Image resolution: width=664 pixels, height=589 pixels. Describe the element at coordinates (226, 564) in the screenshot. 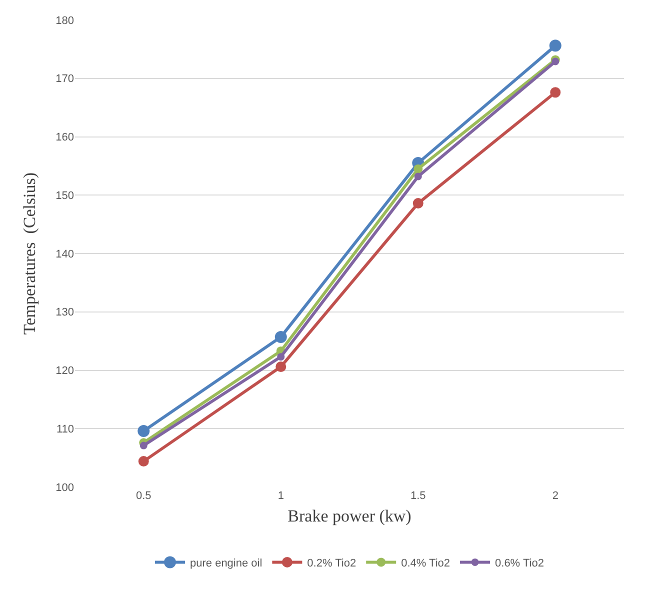

I see `legend-label: pure engine oil` at that location.